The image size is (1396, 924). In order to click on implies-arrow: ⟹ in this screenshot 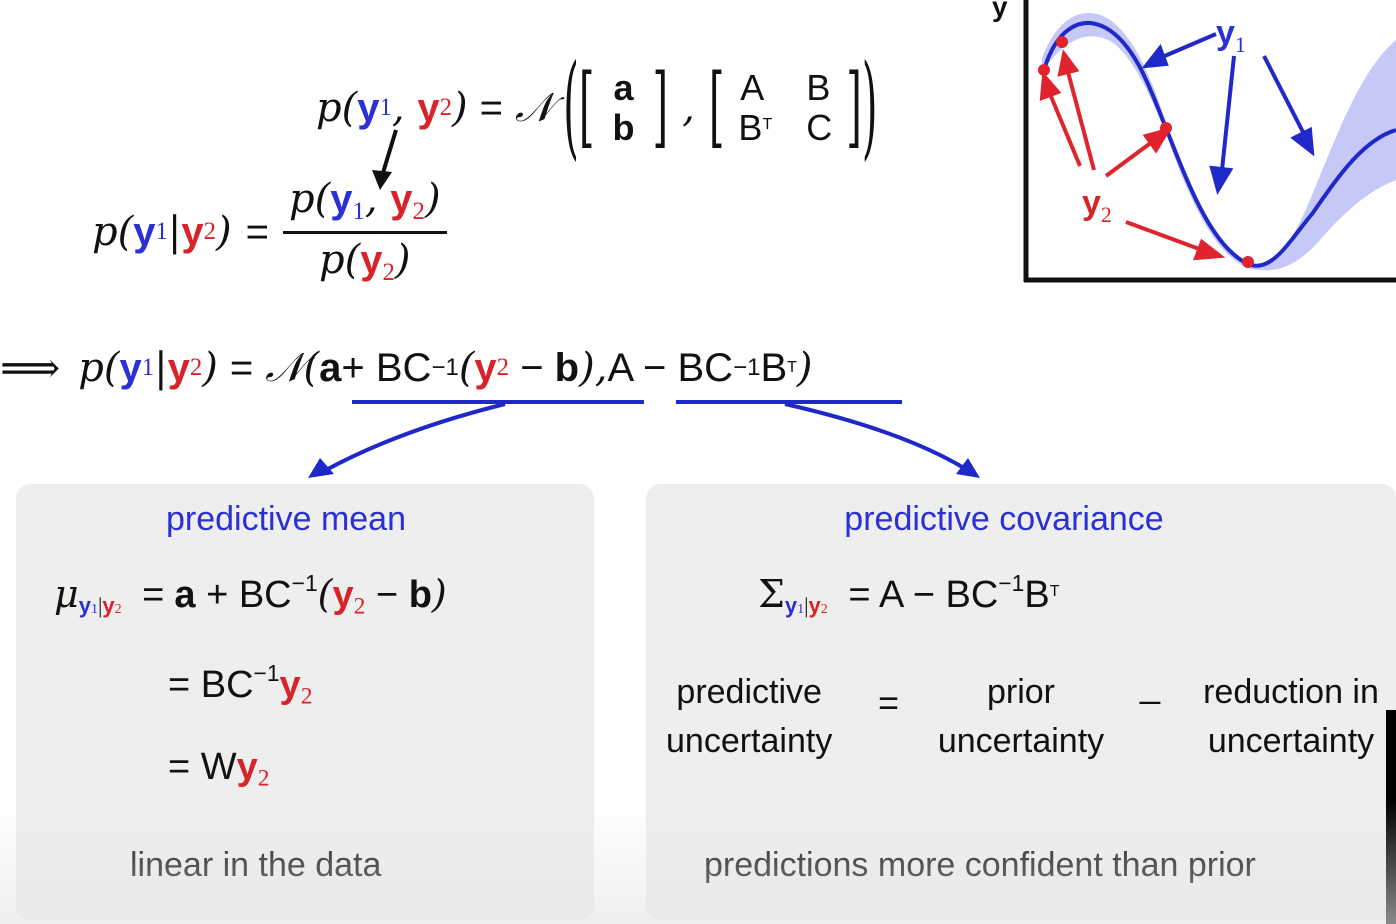, I will do `click(30, 367)`.